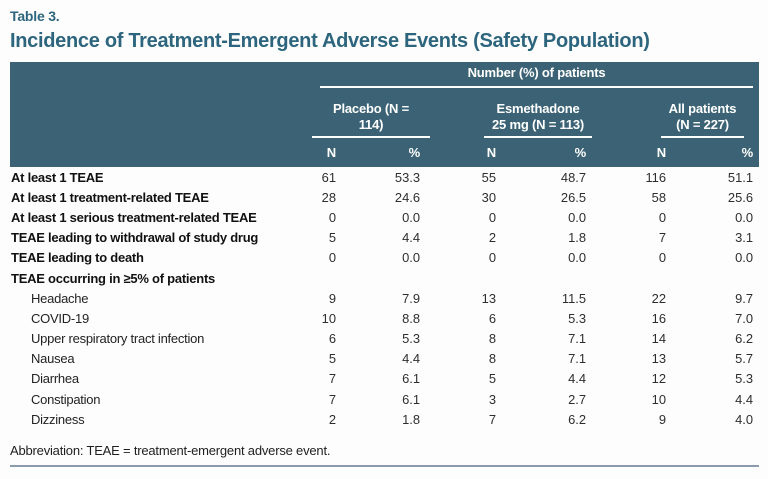 This screenshot has width=768, height=479. What do you see at coordinates (55, 379) in the screenshot?
I see `row-label: Diarrhea` at bounding box center [55, 379].